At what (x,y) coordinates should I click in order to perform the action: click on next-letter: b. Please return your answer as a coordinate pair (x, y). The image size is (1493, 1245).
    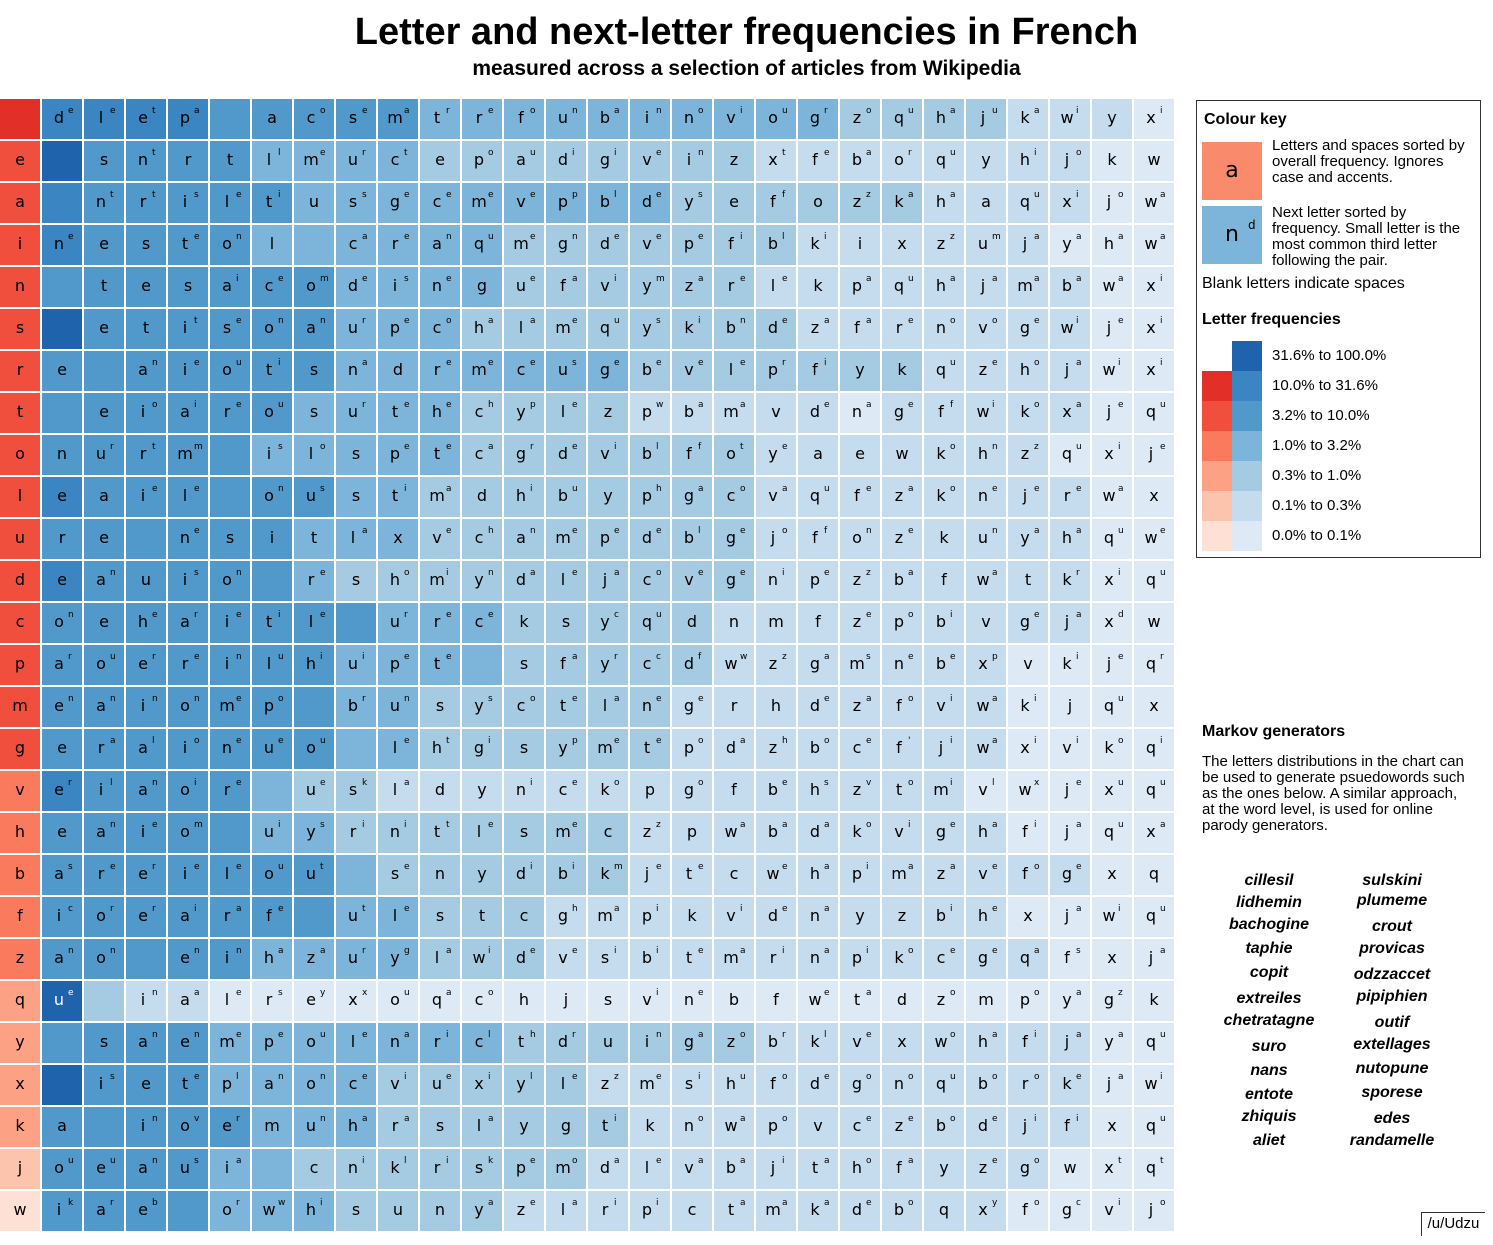
    Looking at the image, I should click on (605, 117).